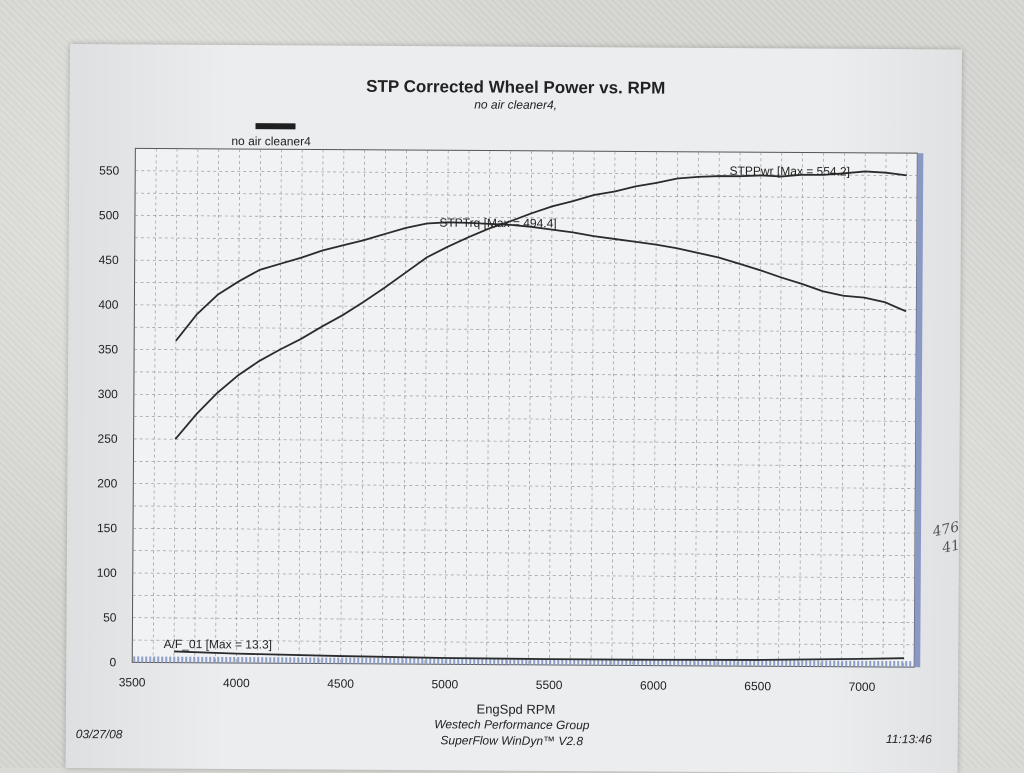  What do you see at coordinates (108, 394) in the screenshot?
I see `y-tick-label: 300` at bounding box center [108, 394].